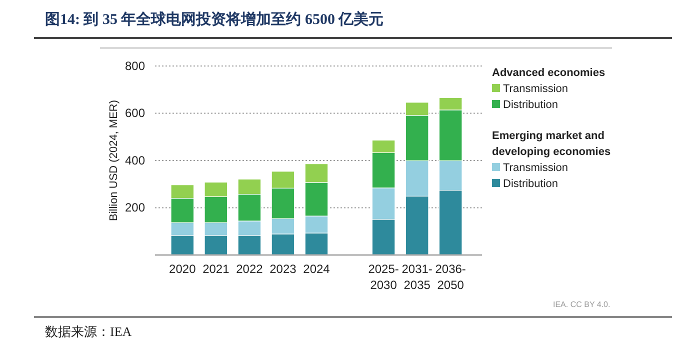 Image resolution: width=687 pixels, height=348 pixels. I want to click on x-tick-label: 2021, so click(216, 269).